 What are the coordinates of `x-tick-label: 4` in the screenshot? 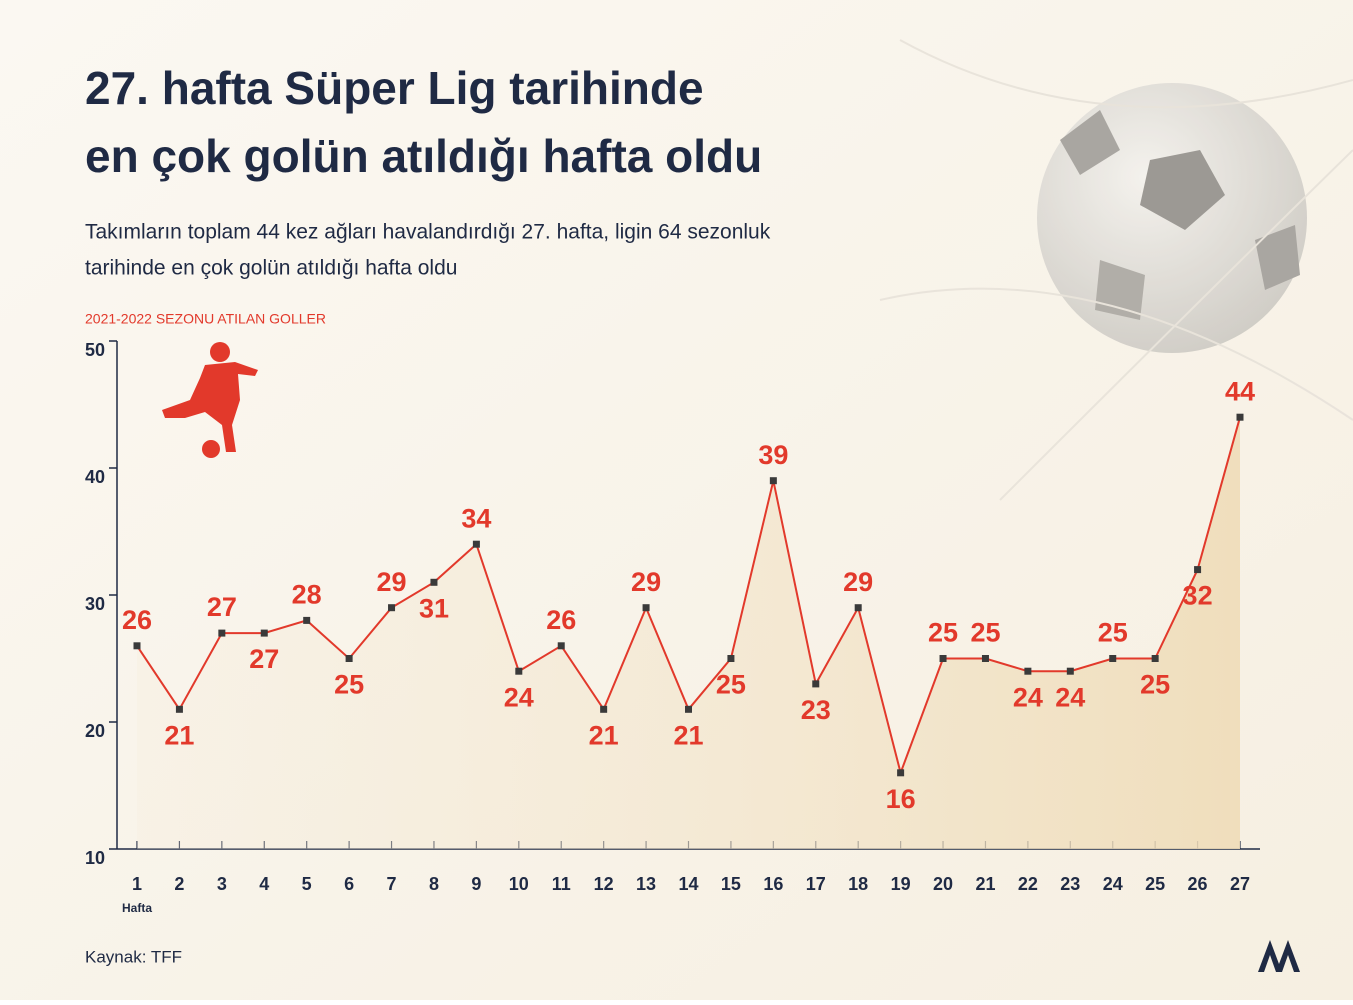 It's located at (264, 884).